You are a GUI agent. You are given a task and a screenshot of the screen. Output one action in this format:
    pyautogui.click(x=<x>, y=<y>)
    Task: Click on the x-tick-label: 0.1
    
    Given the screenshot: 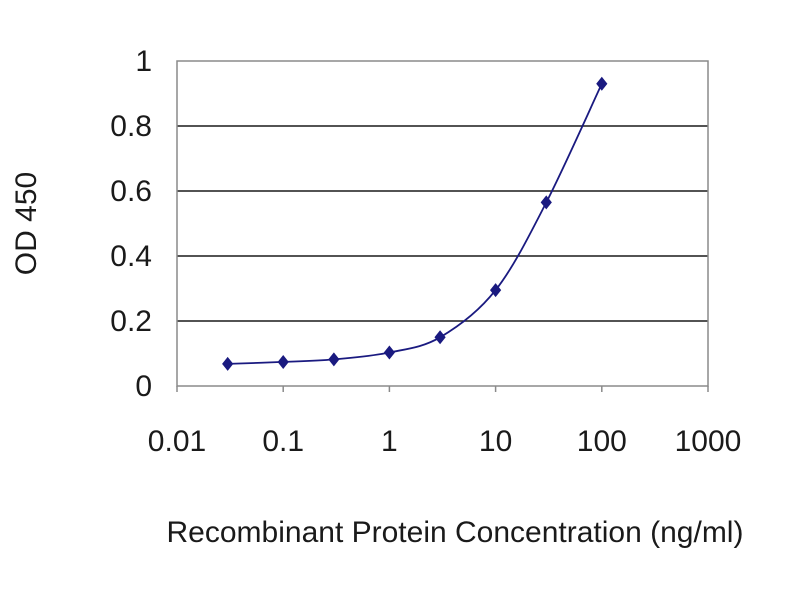 What is the action you would take?
    pyautogui.click(x=283, y=441)
    